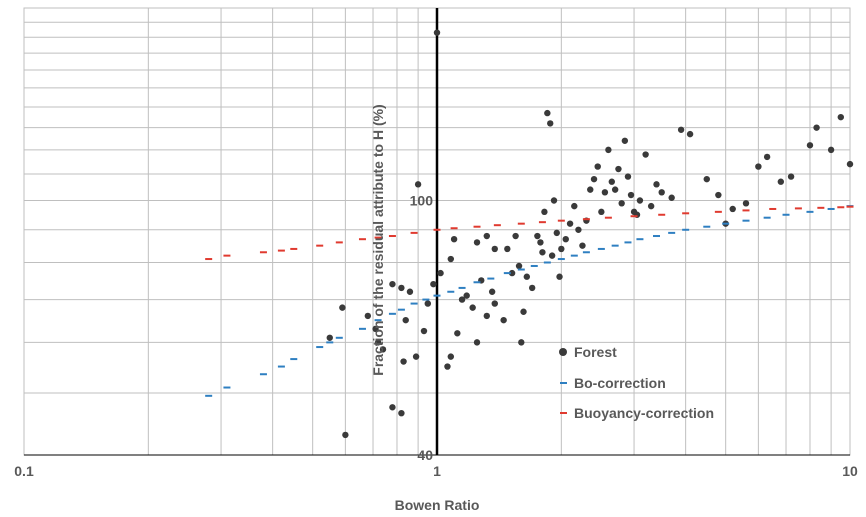 Image resolution: width=866 pixels, height=517 pixels. What do you see at coordinates (422, 201) in the screenshot?
I see `y-tick-label: 100` at bounding box center [422, 201].